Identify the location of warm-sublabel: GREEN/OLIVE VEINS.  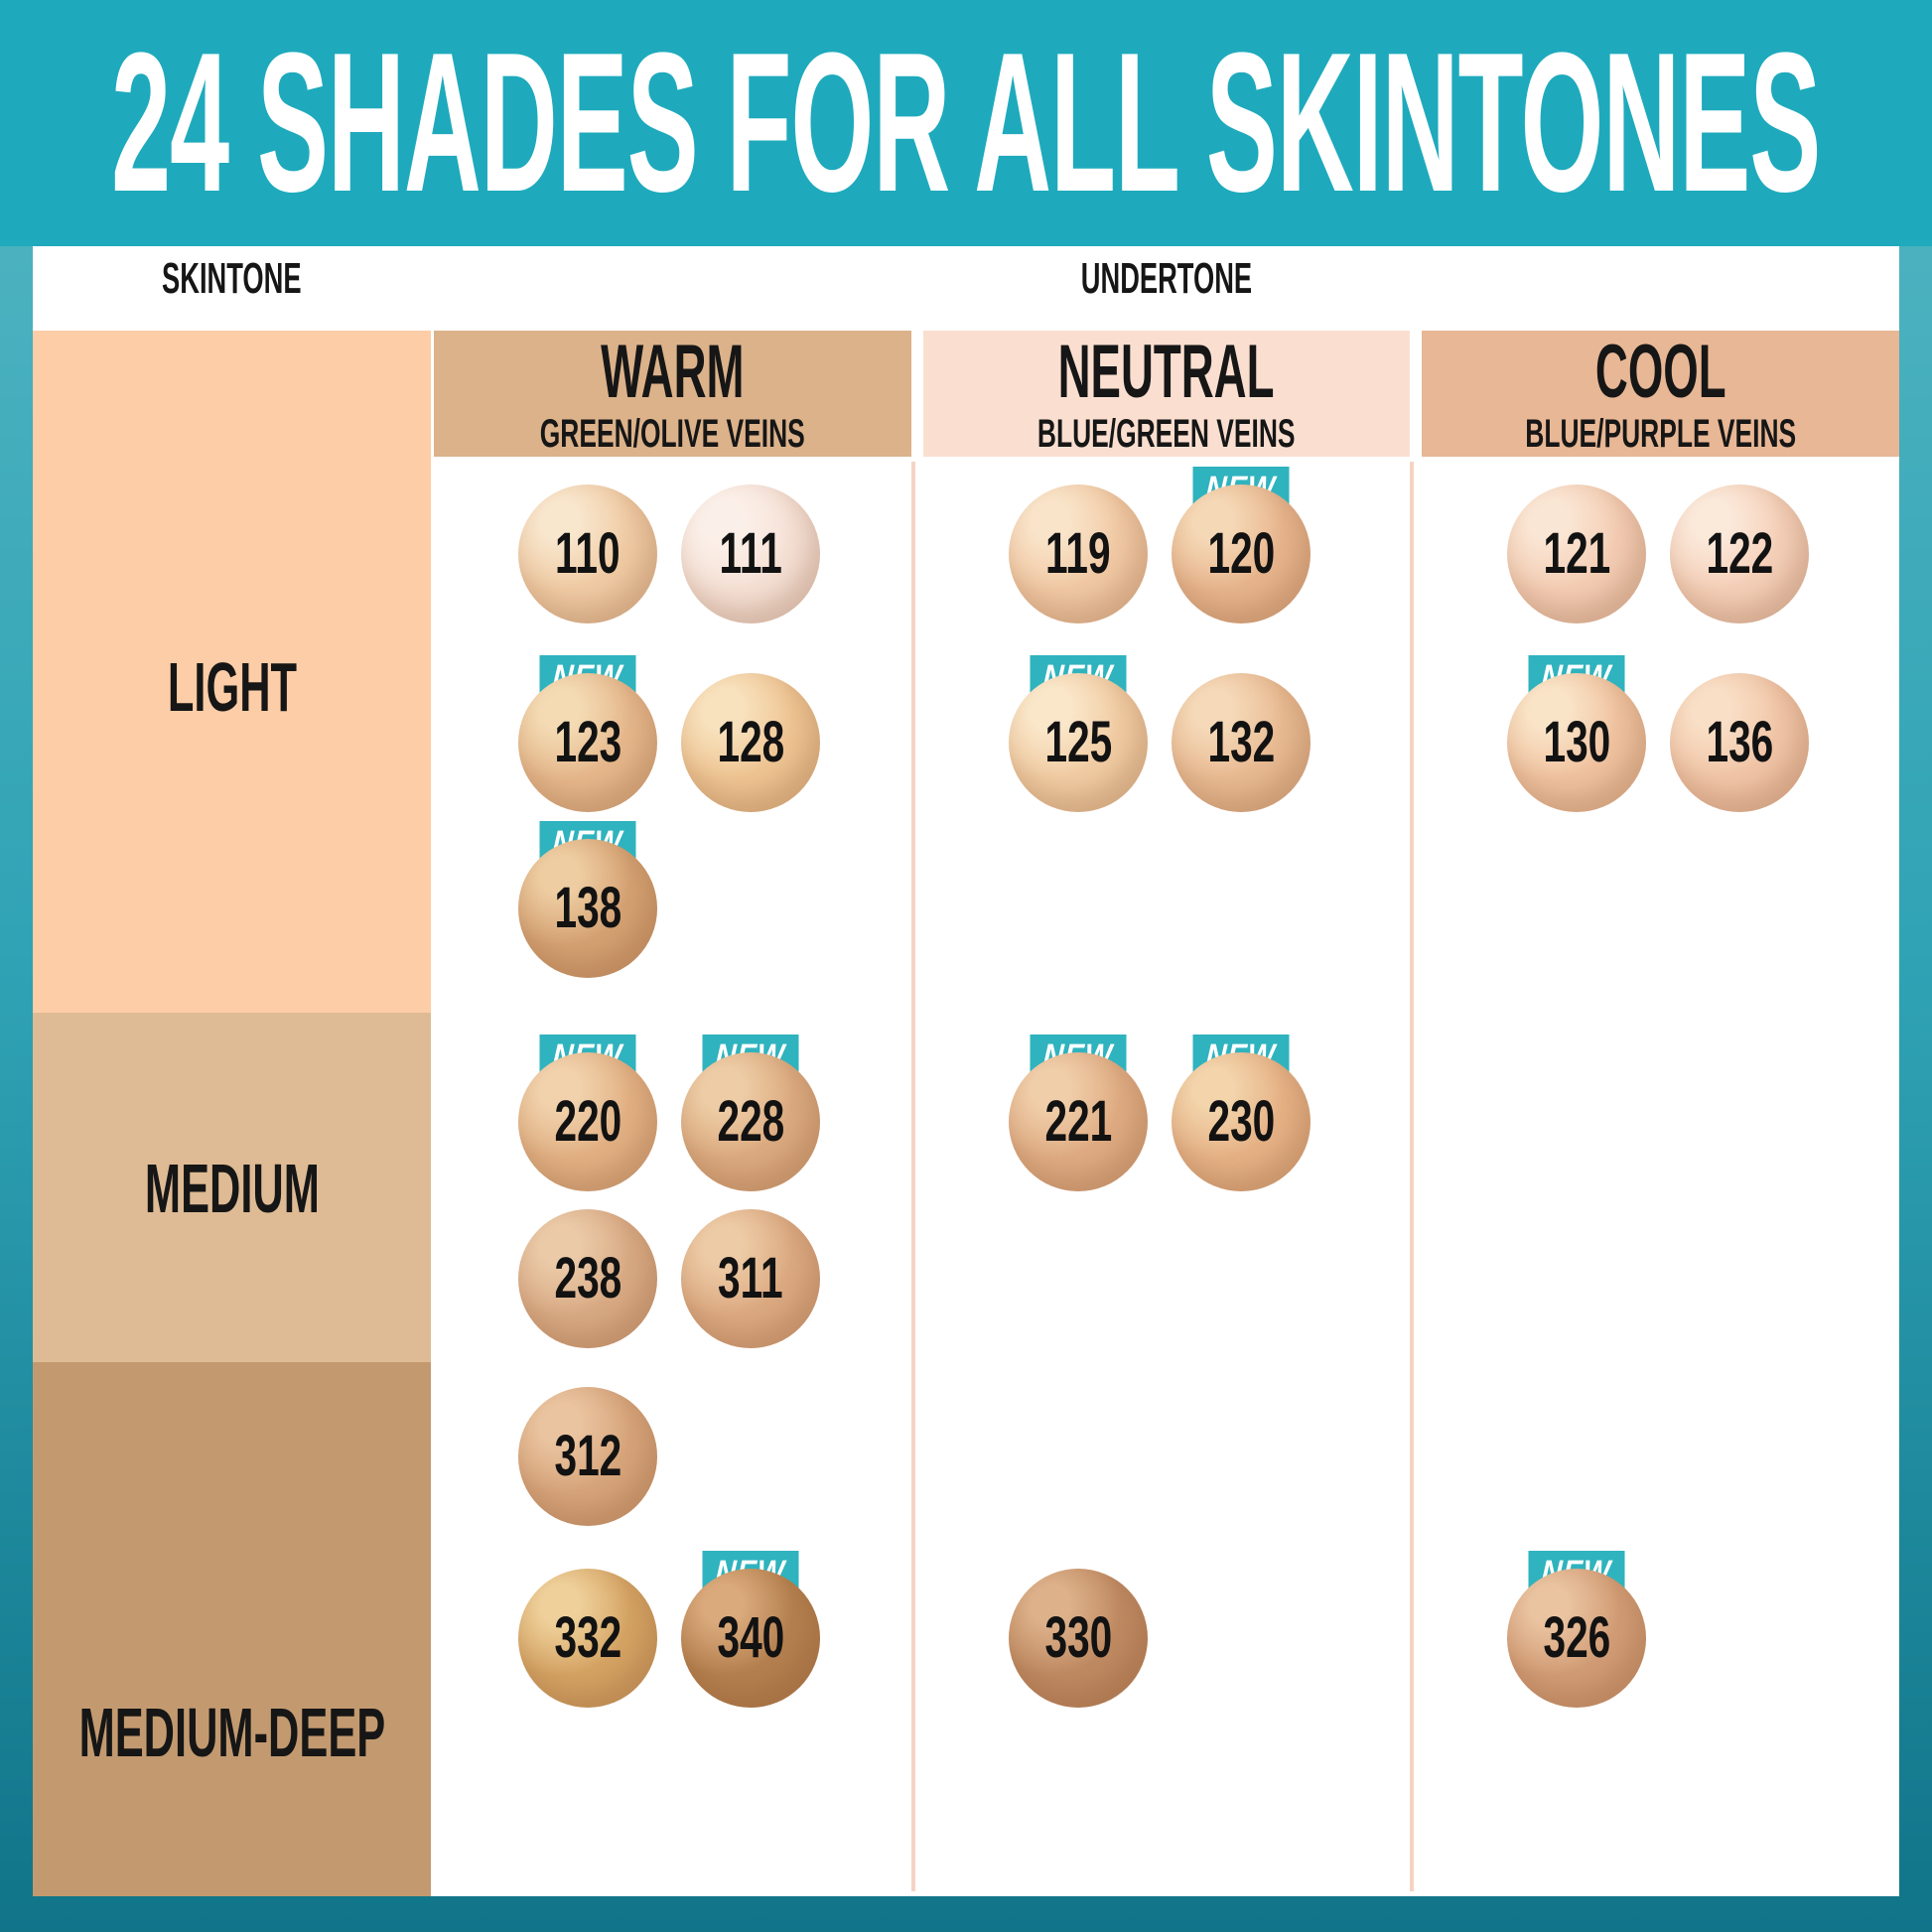
(672, 434).